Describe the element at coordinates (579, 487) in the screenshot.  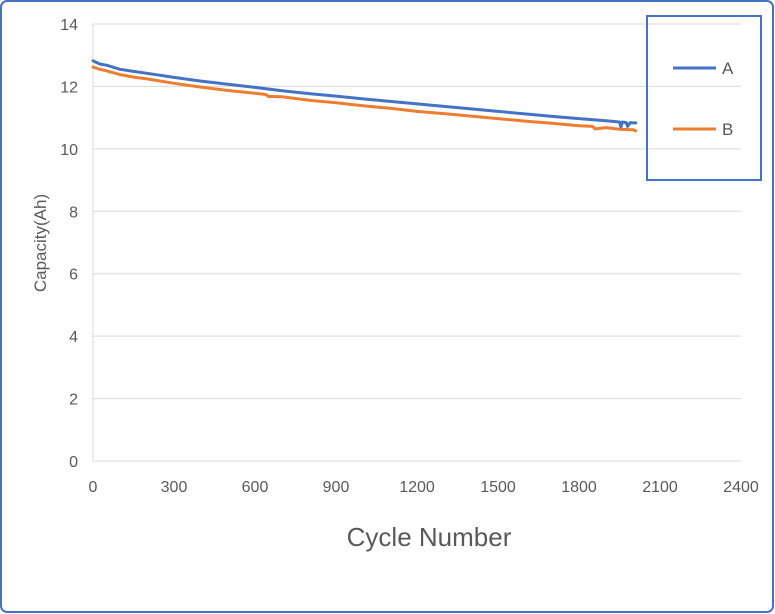
I see `x-tick-label: 1800` at that location.